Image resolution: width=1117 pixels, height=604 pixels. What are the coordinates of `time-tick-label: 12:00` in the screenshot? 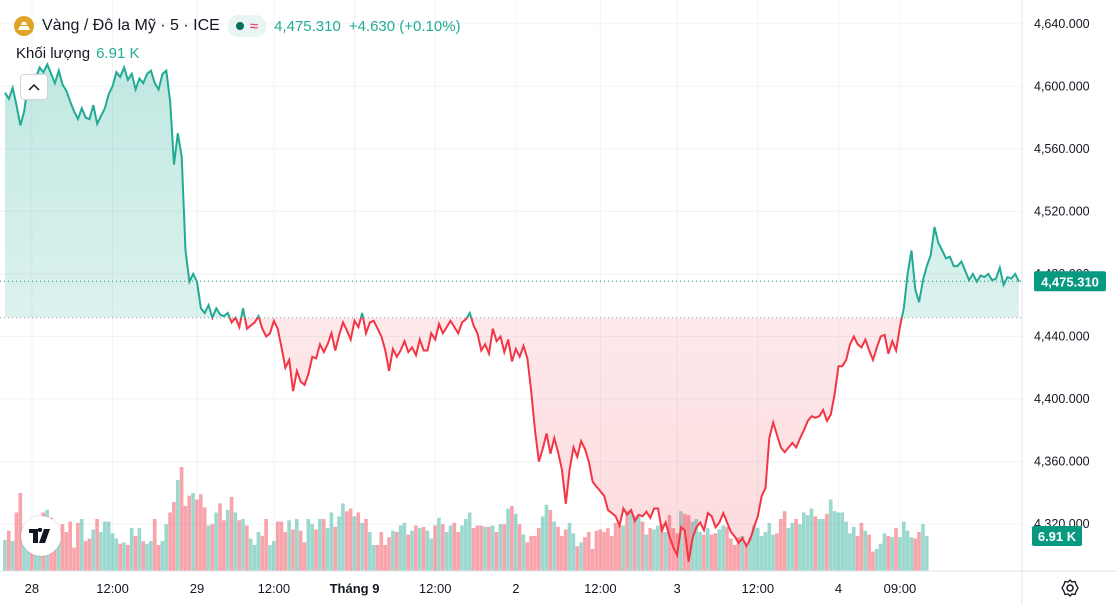 It's located at (758, 588).